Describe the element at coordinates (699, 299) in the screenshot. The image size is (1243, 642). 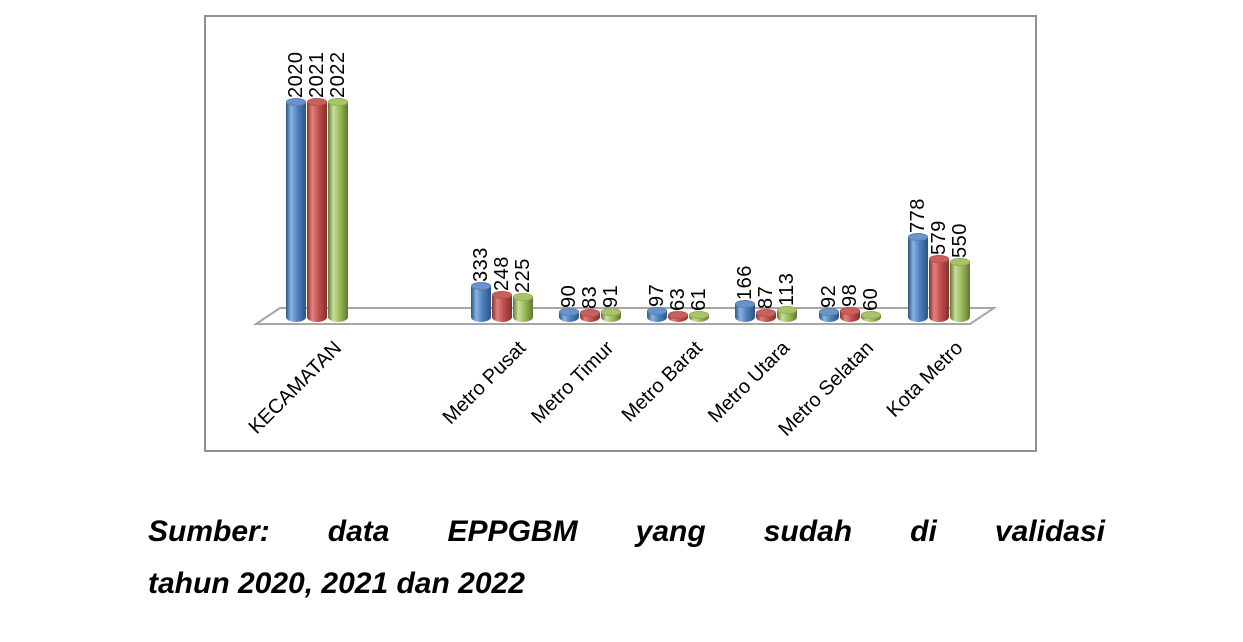
I see `bar-value-label: 61` at that location.